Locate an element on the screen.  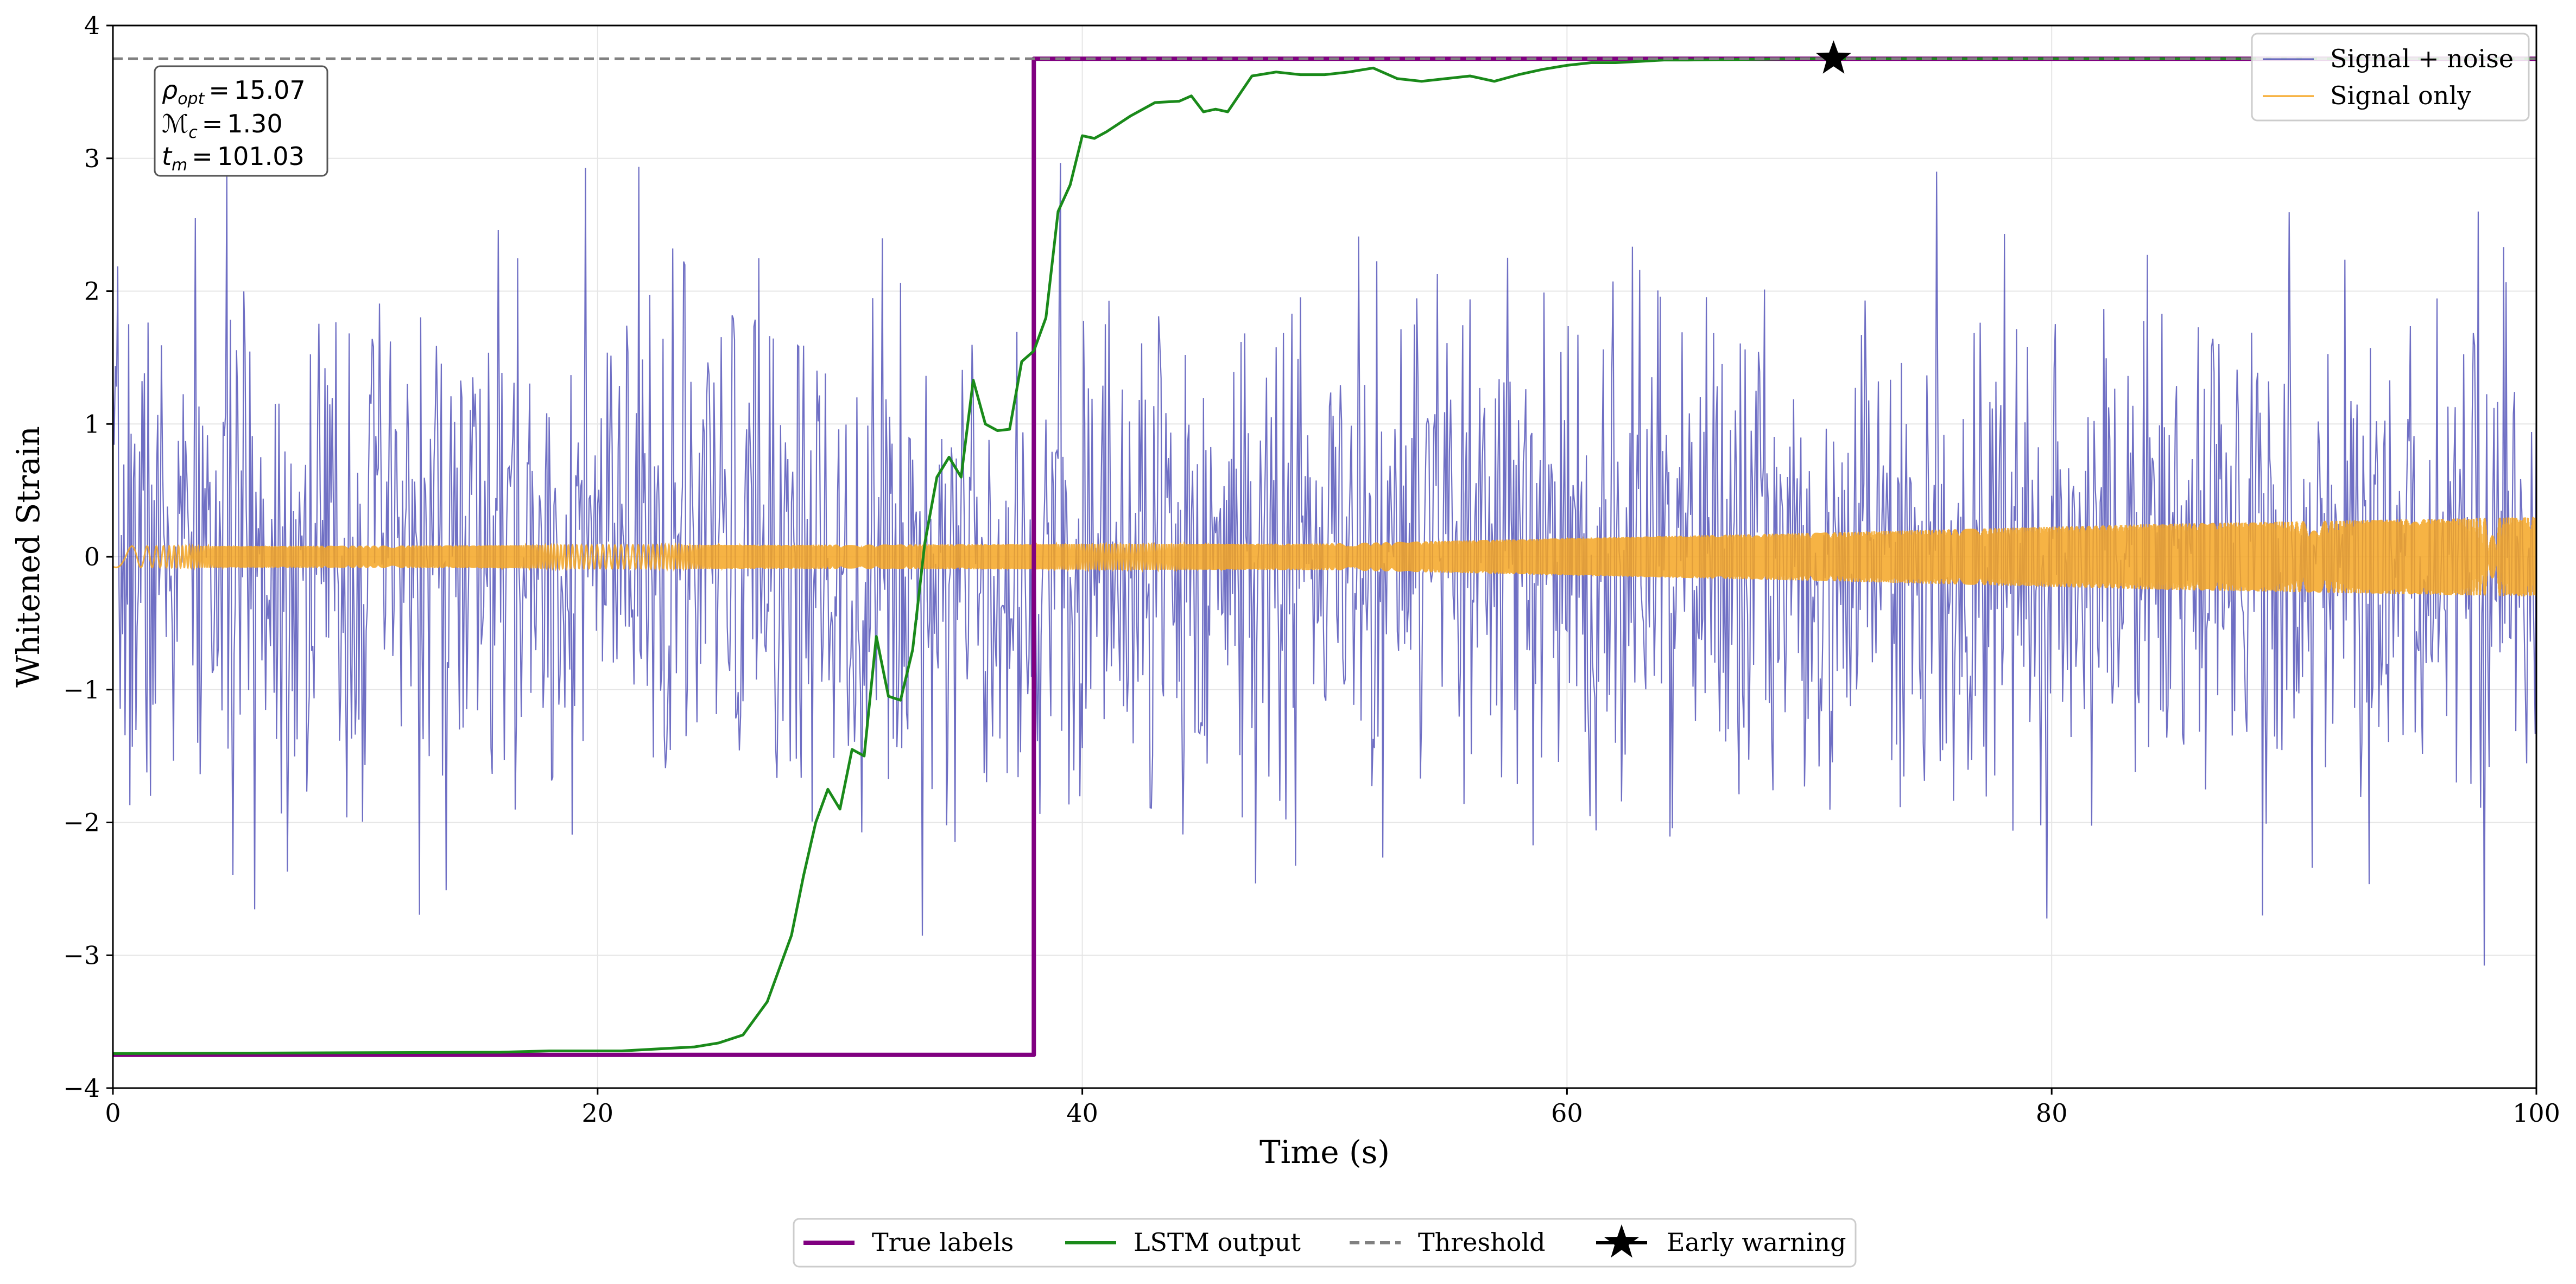
legend-upper-frame is located at coordinates (2390, 77).